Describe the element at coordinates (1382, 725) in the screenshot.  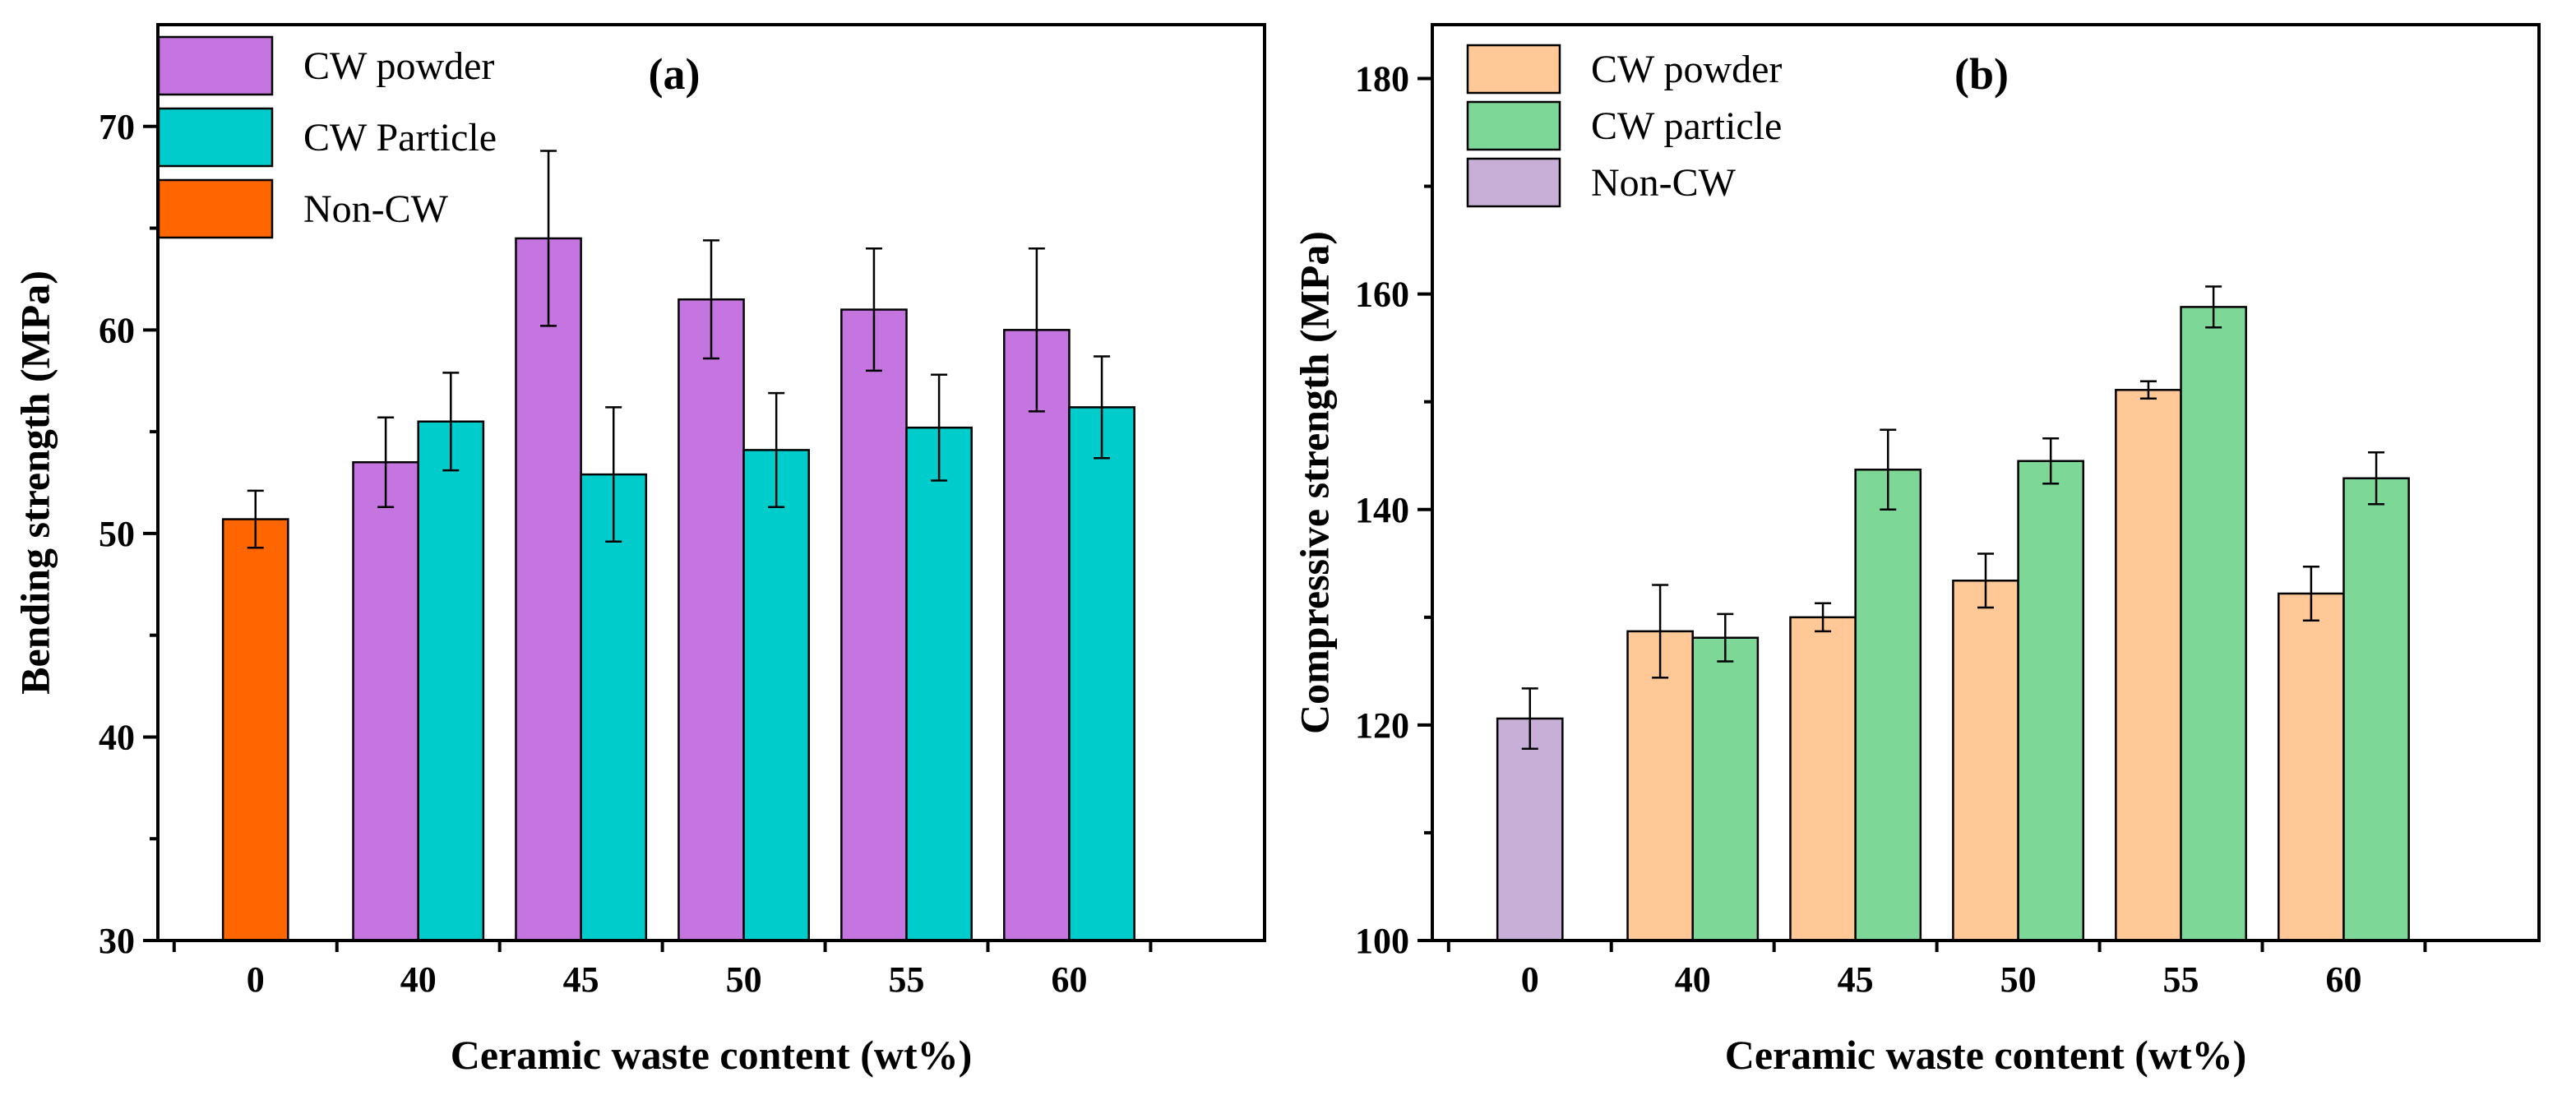
I see `y-tick-label: 120` at that location.